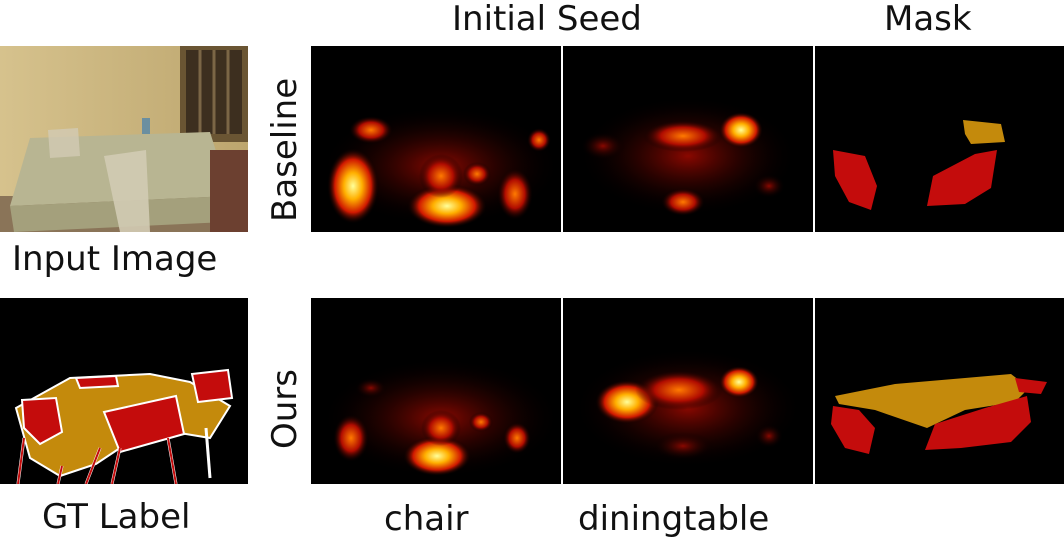  I want to click on caption-chair: chair, so click(426, 519).